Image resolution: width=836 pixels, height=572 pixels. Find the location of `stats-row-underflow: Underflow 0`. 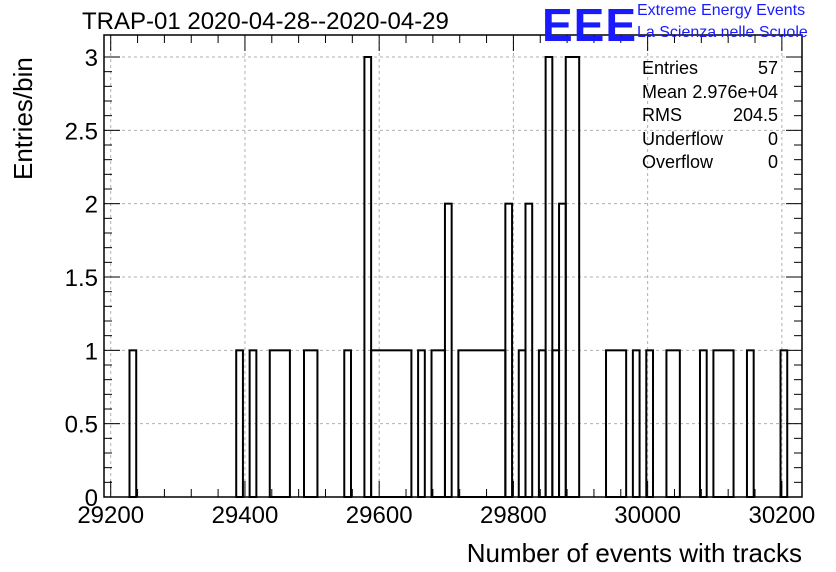

stats-row-underflow: Underflow 0 is located at coordinates (710, 141).